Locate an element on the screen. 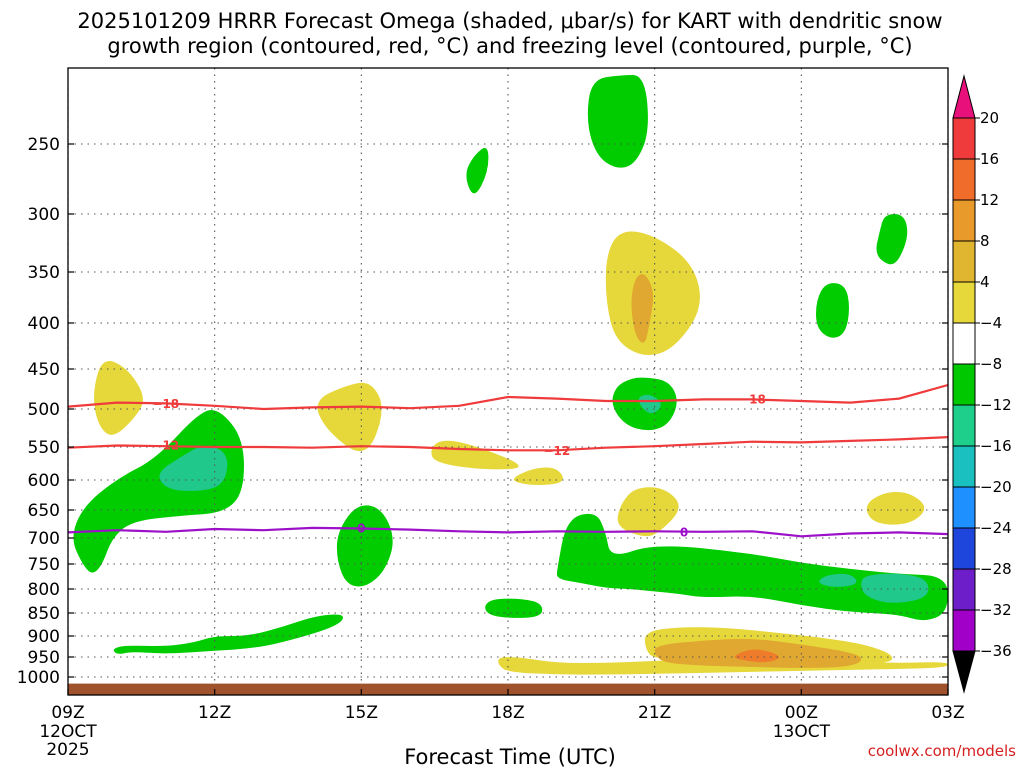 The image size is (1024, 768). y-tick-label-600: 600 is located at coordinates (44, 481).